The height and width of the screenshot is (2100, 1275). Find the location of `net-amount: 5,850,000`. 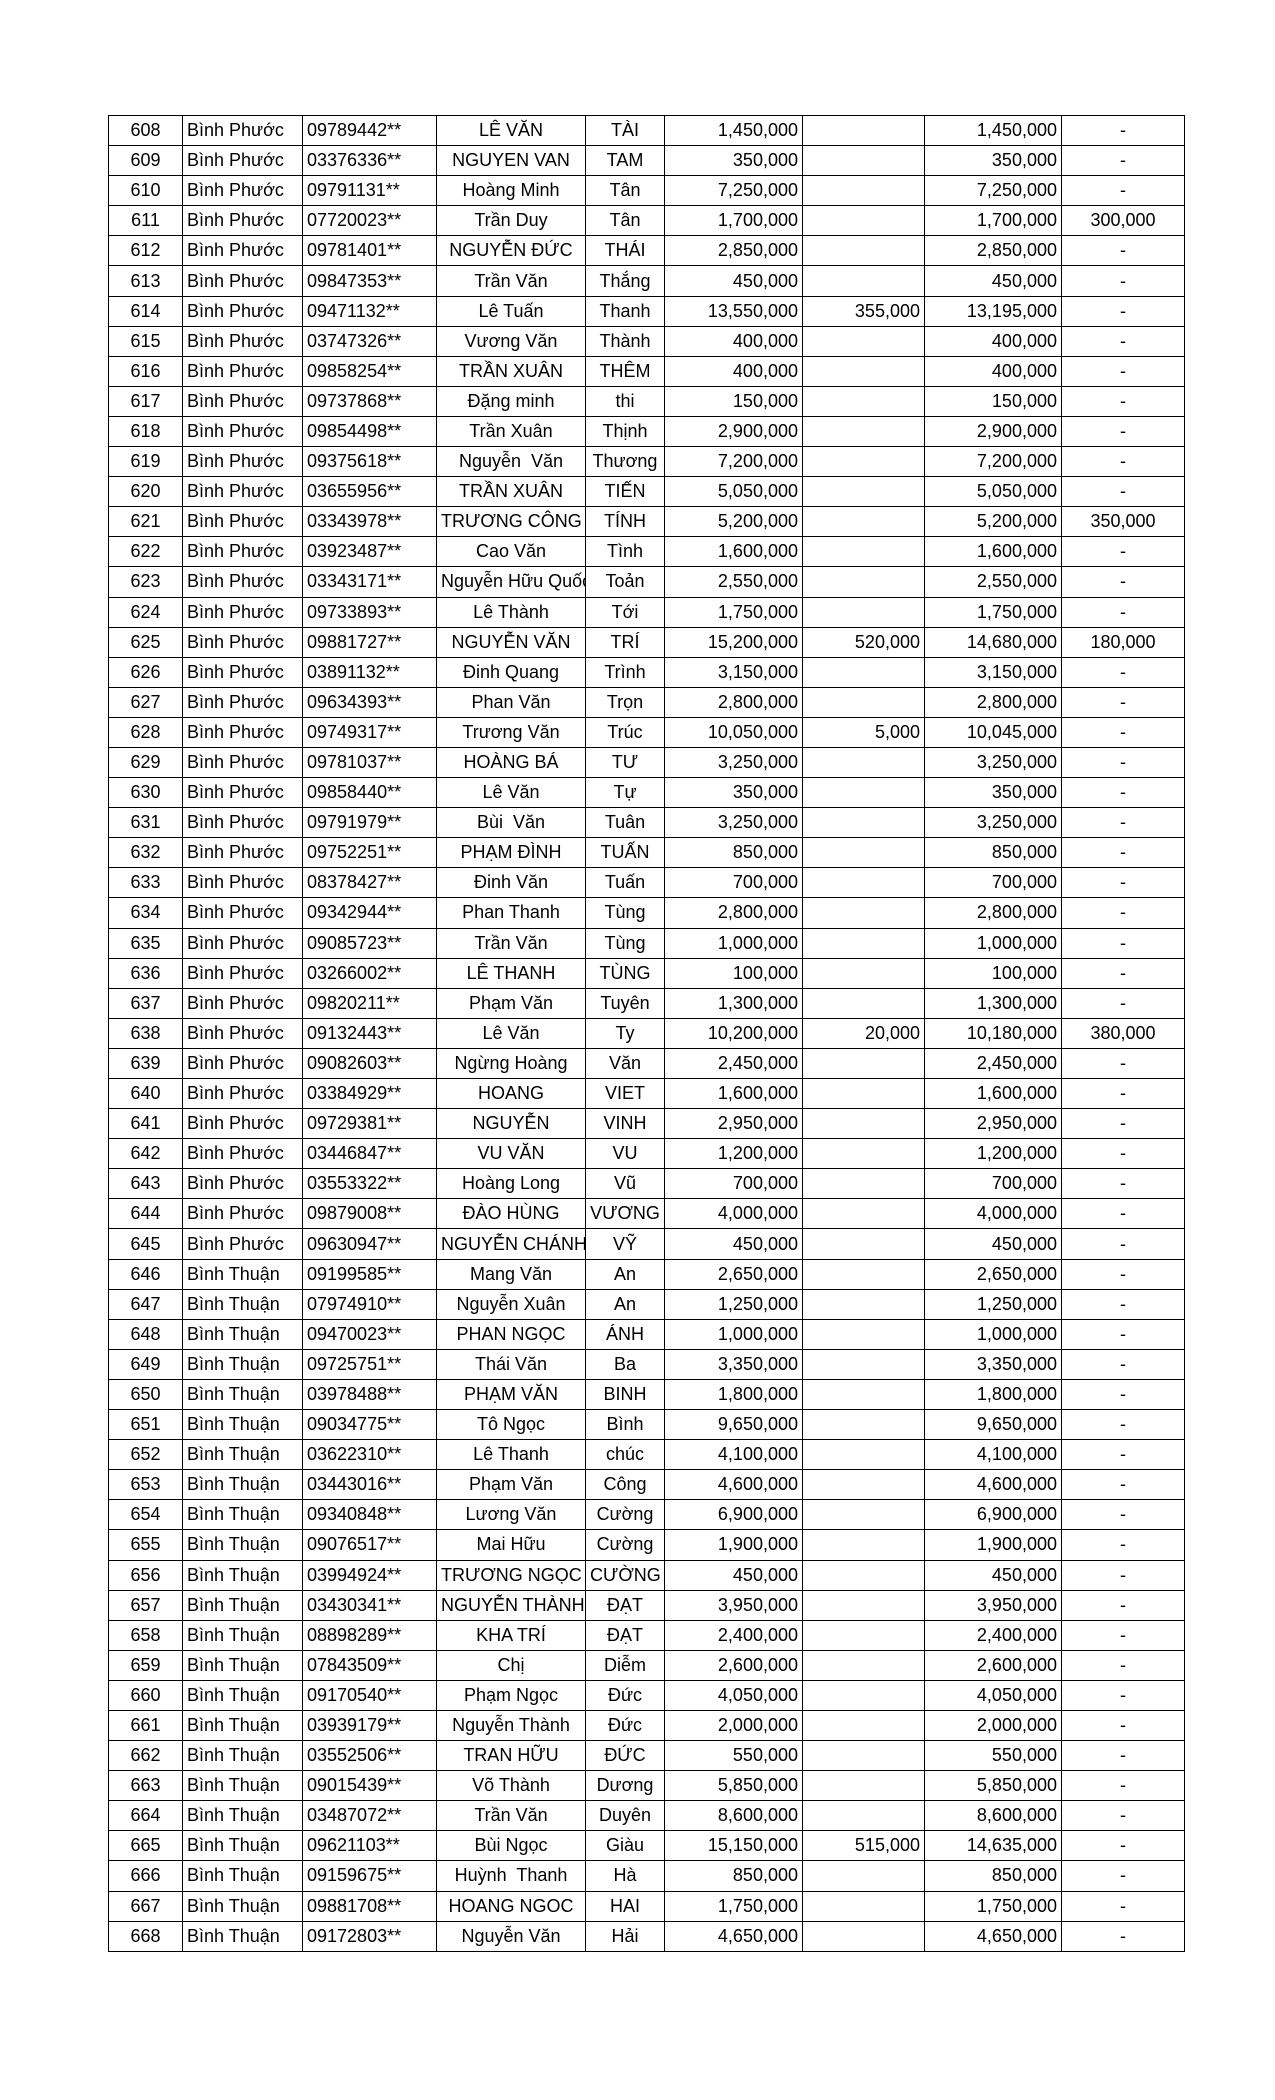

net-amount: 5,850,000 is located at coordinates (993, 1786).